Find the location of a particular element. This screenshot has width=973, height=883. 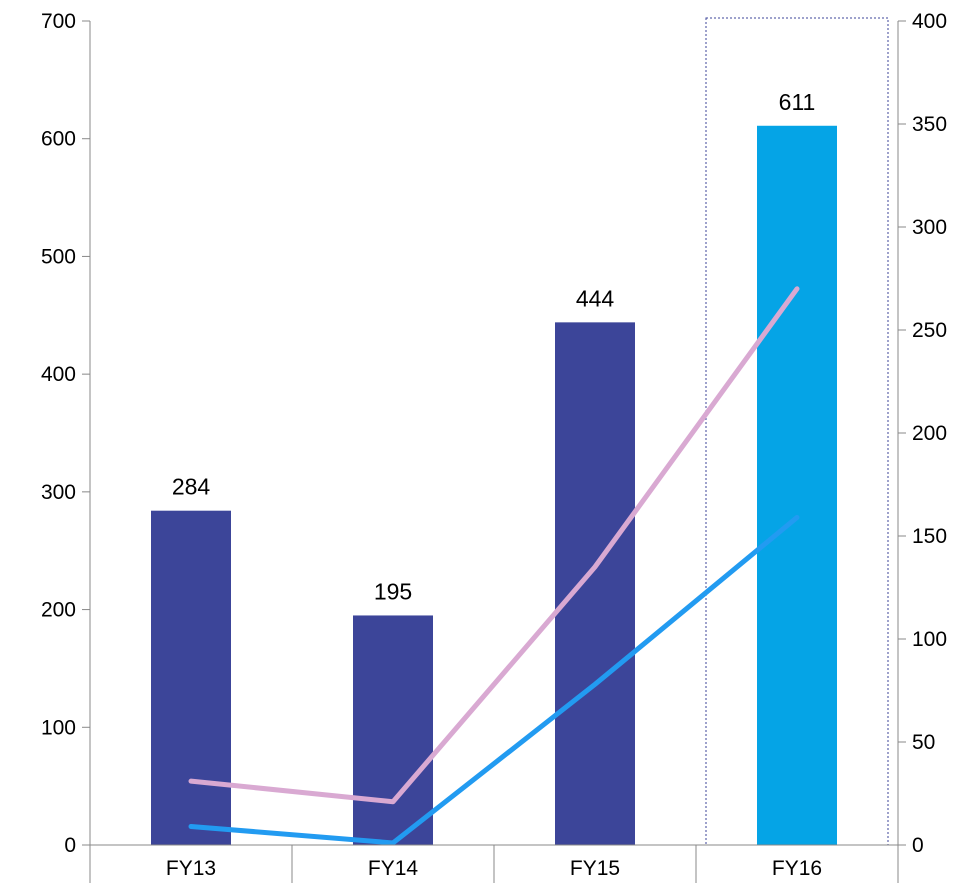

y-right-tick-label-100: 100 is located at coordinates (929, 639).